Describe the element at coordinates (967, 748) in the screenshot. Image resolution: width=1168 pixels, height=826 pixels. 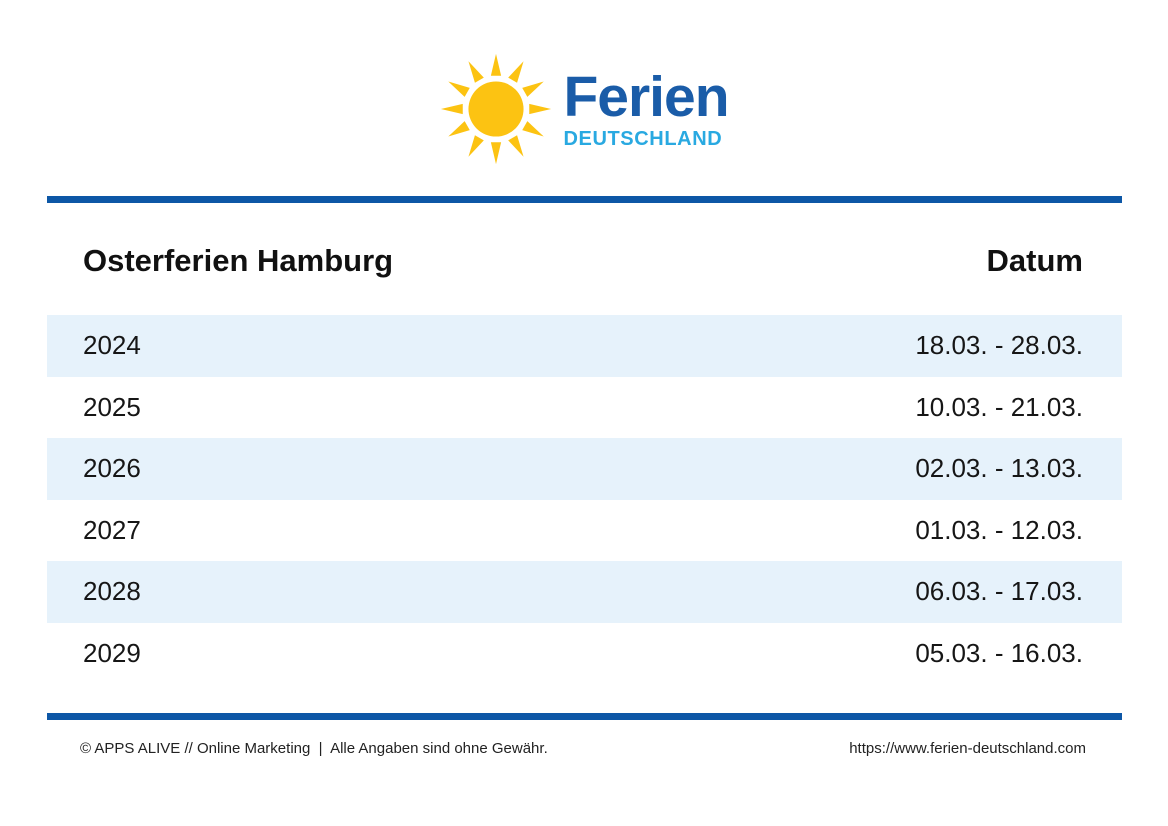
I see `website-link: https://www.ferien-deutschland.com` at that location.